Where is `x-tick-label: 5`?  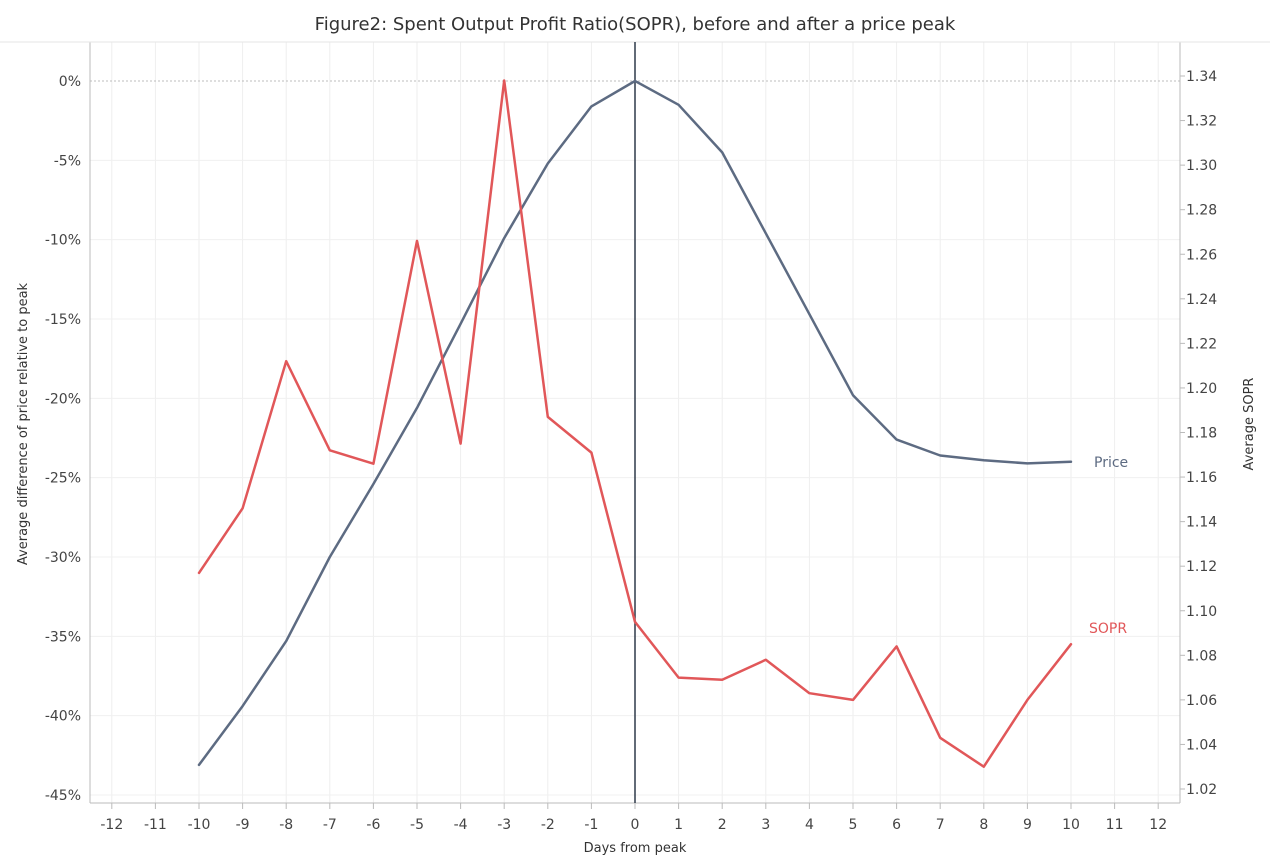 x-tick-label: 5 is located at coordinates (853, 825).